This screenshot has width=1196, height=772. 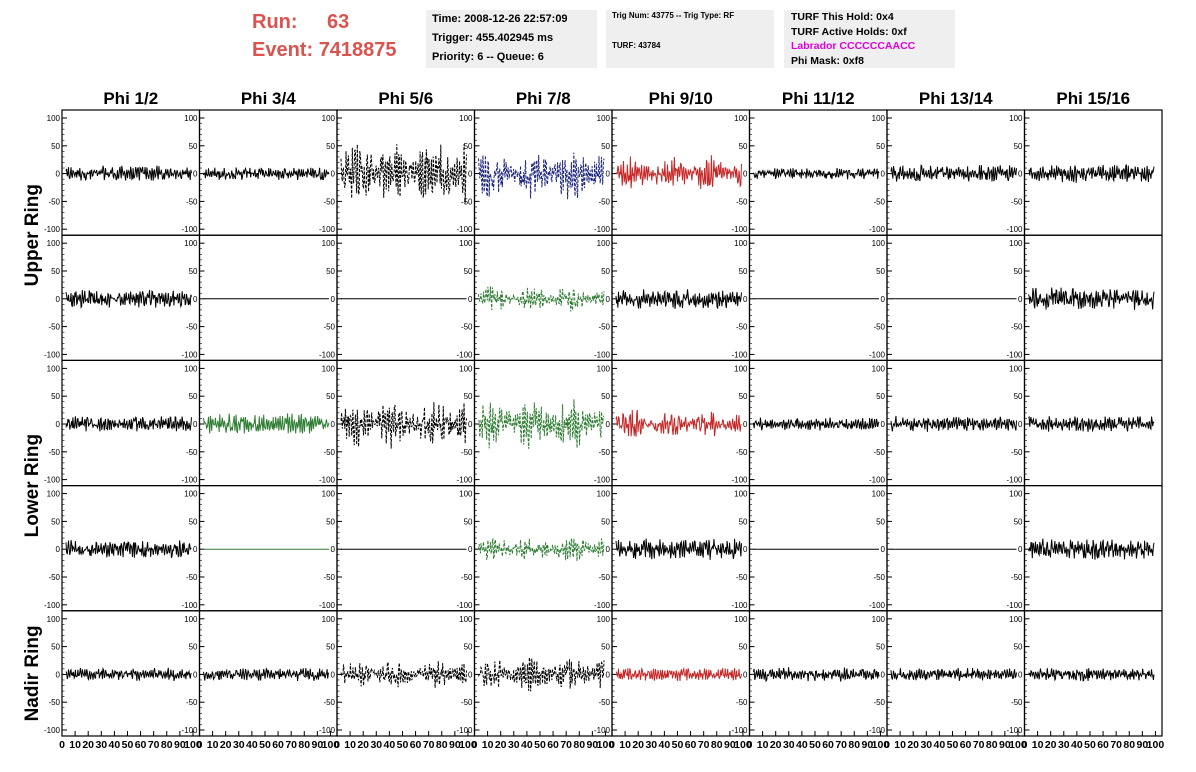 I want to click on labrador-line: Labrador CCCCCCAACC, so click(x=853, y=46).